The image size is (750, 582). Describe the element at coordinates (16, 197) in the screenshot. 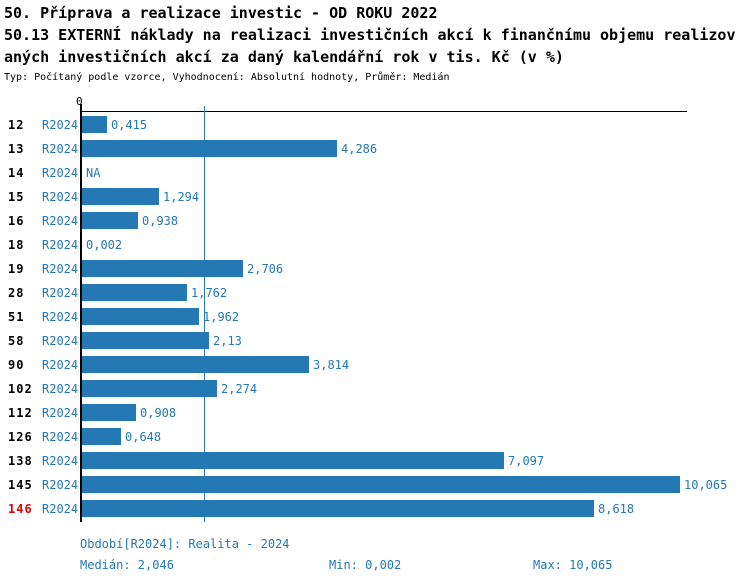

I see `row-id-label: 15` at that location.